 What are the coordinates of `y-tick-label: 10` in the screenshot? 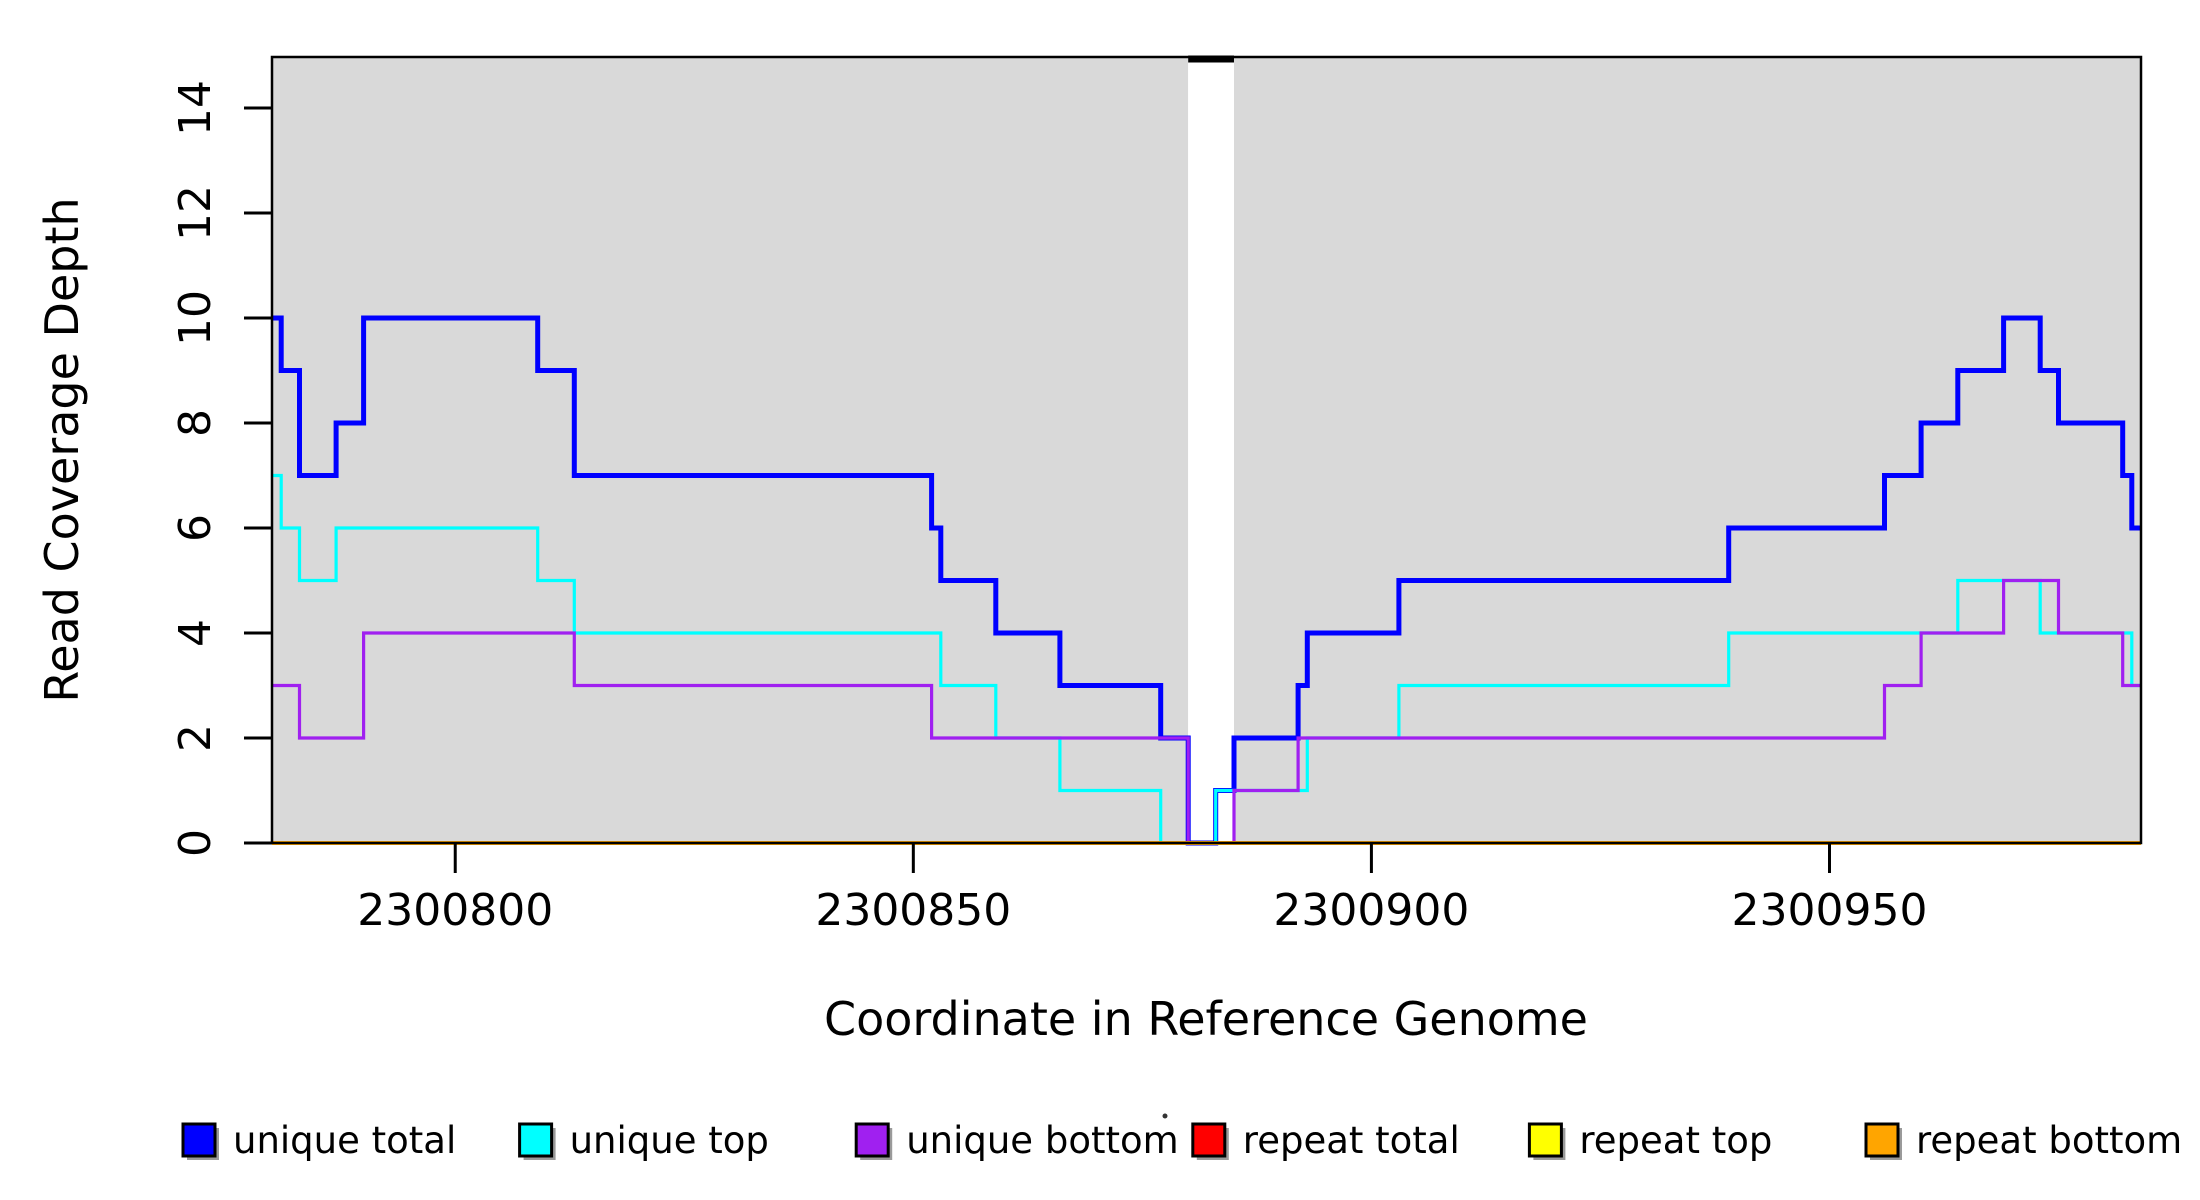 It's located at (195, 318).